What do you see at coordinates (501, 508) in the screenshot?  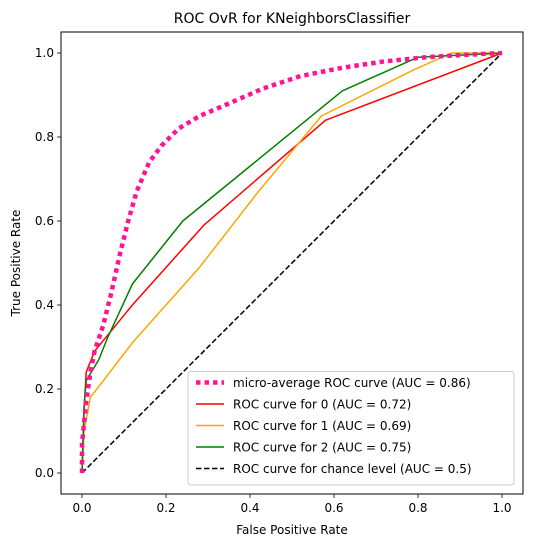 I see `x-tick-label: 1.0` at bounding box center [501, 508].